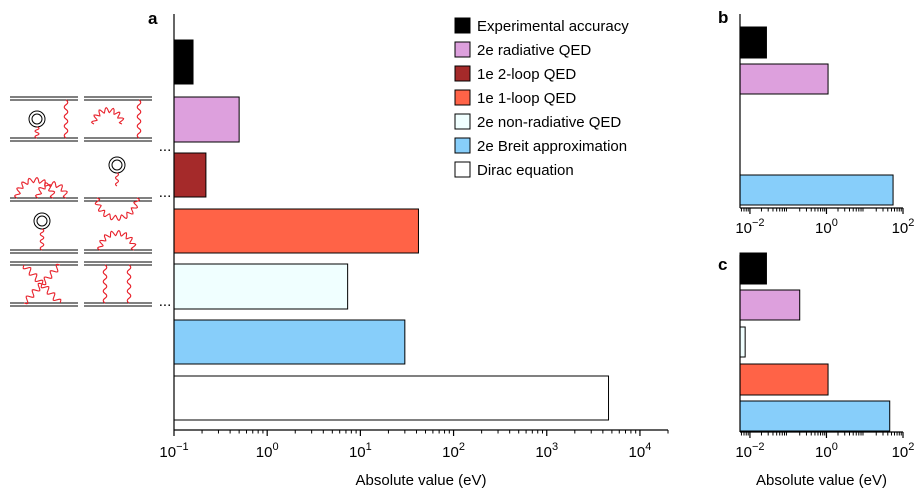 This screenshot has width=917, height=498. I want to click on crossed-photon-line-icon, so click(42, 284).